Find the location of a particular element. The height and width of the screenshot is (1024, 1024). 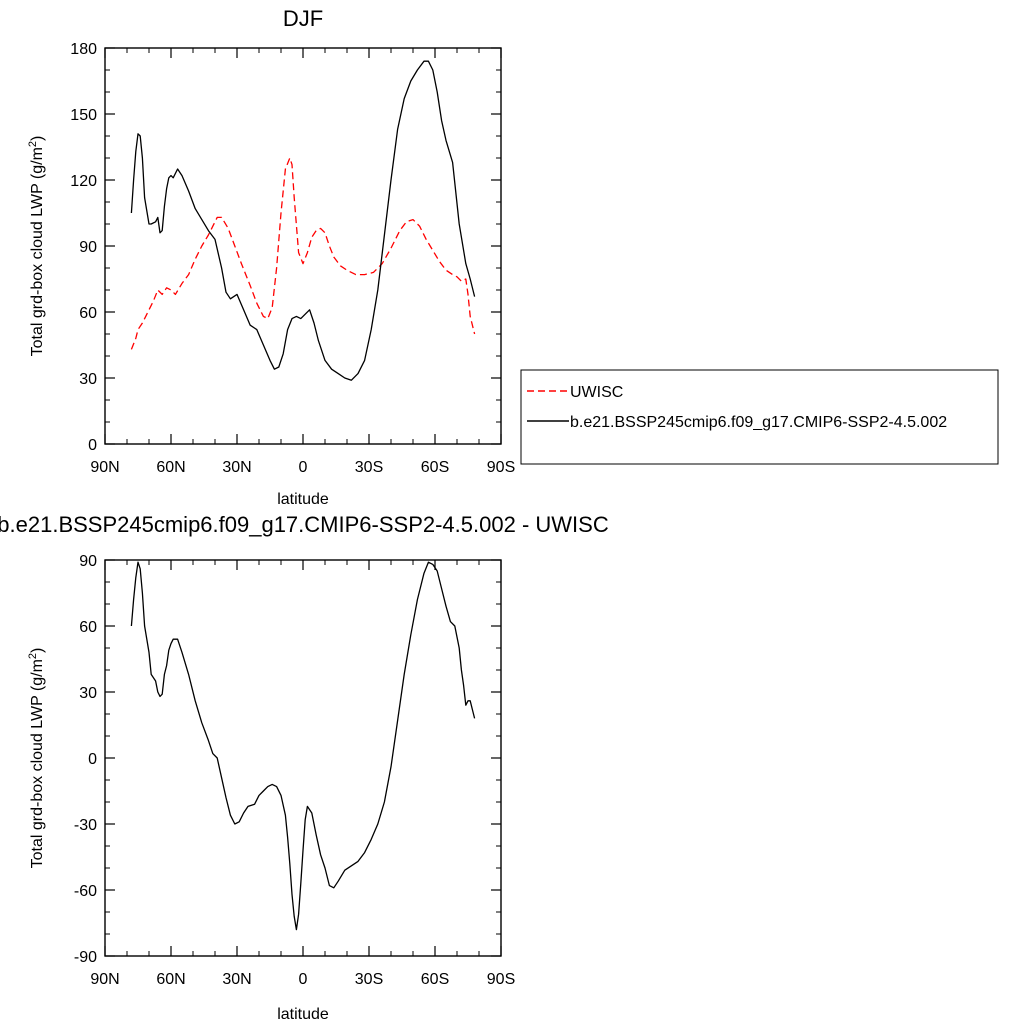

bottom-y-tick-label: 30 is located at coordinates (88, 693).